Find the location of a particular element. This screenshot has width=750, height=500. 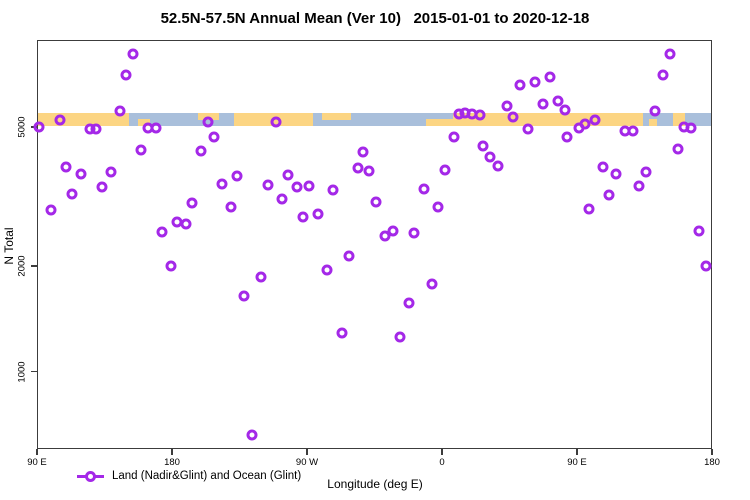

y-tick-label: 1000 is located at coordinates (22, 372).